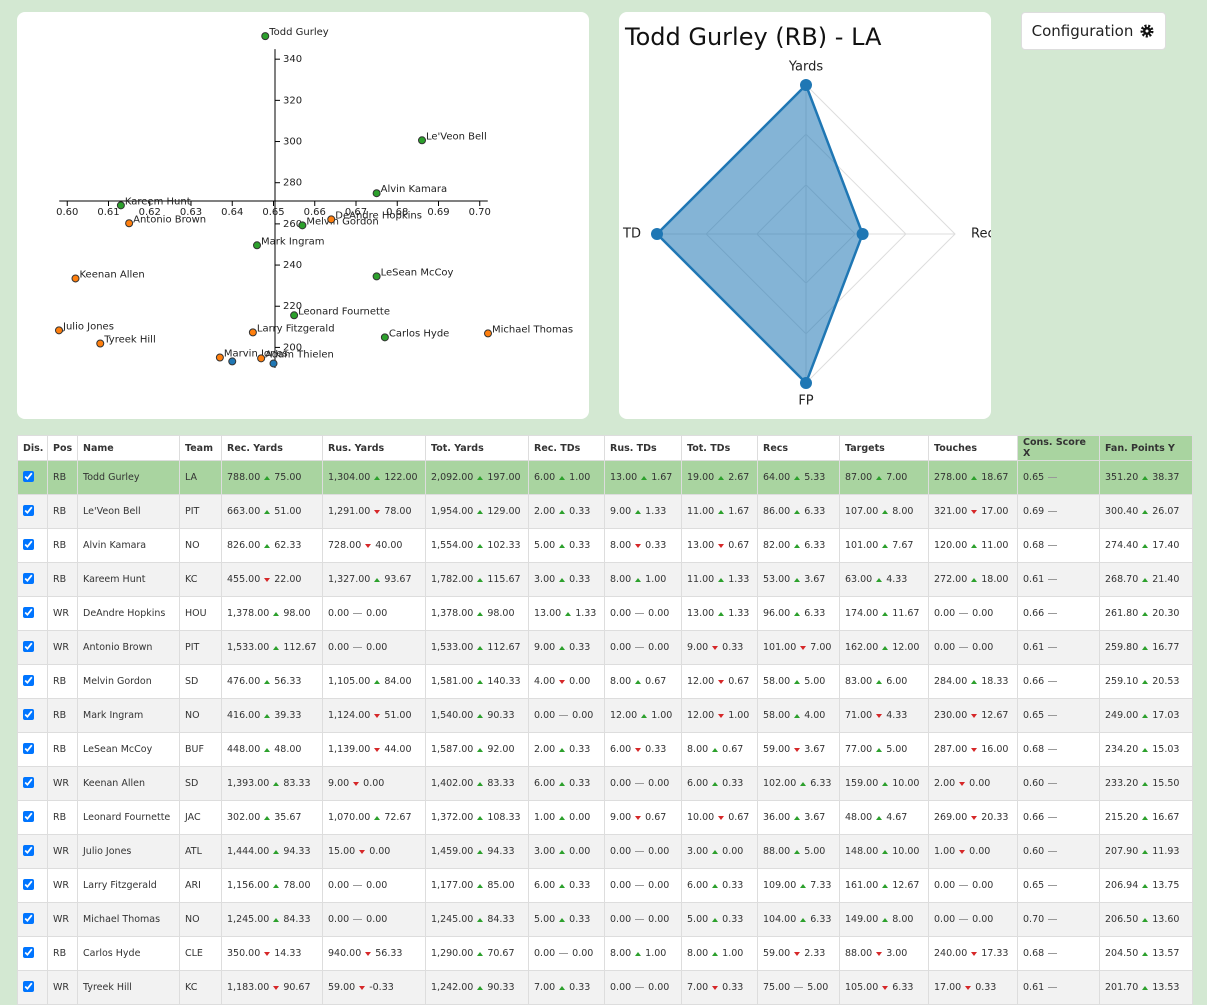 The height and width of the screenshot is (1005, 1207). Describe the element at coordinates (662, 715) in the screenshot. I see `stat-change: 1.00` at that location.